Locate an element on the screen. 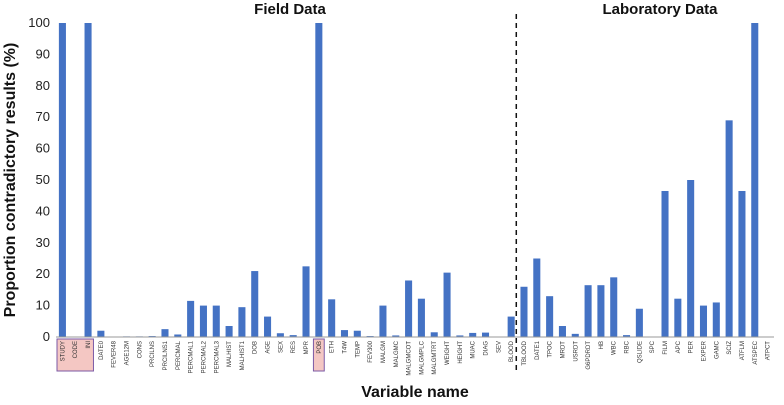 This screenshot has width=784, height=405. x-tick-label: DOB is located at coordinates (256, 347).